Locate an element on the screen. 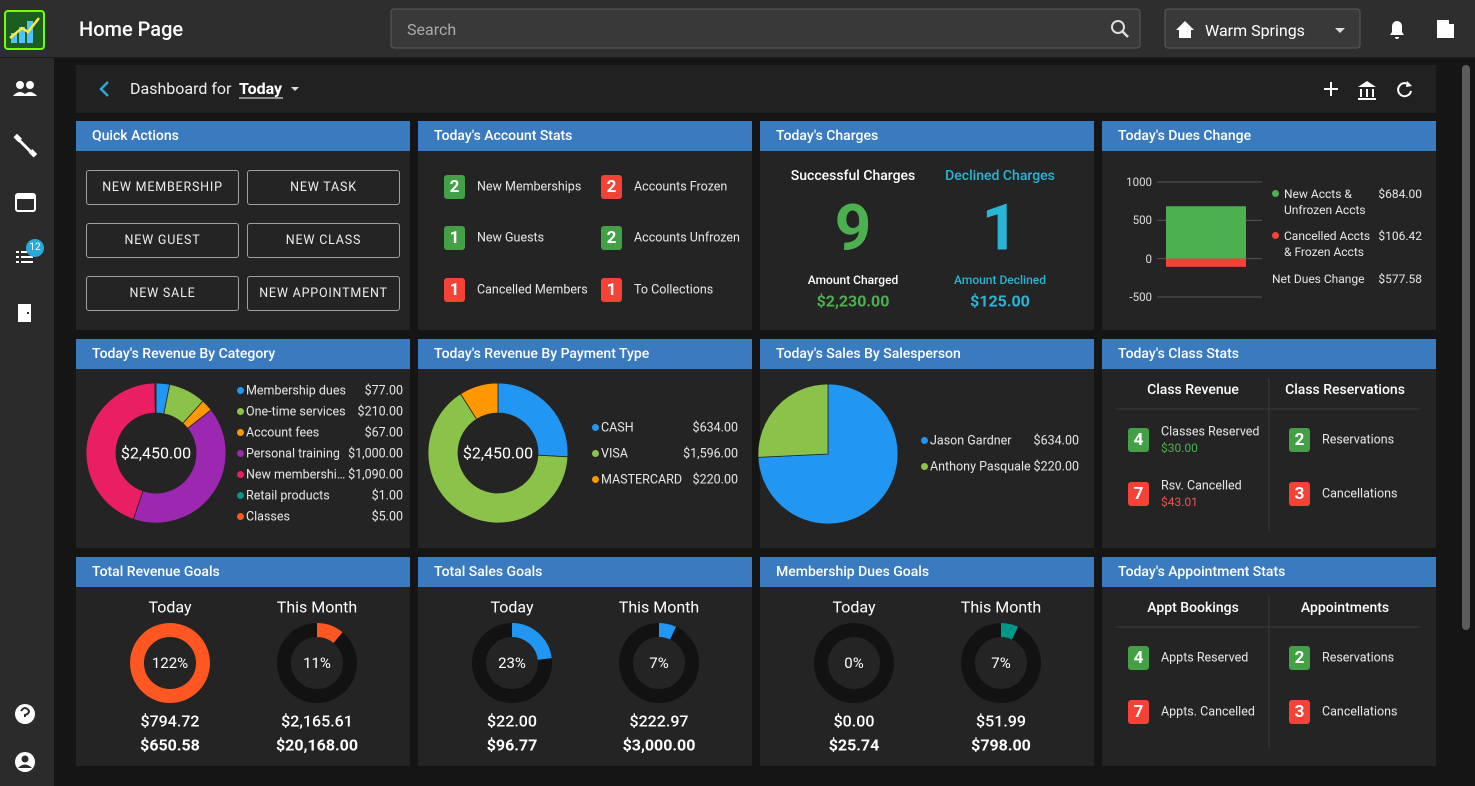 The height and width of the screenshot is (786, 1475). y-tick-label: 0 is located at coordinates (1148, 258).